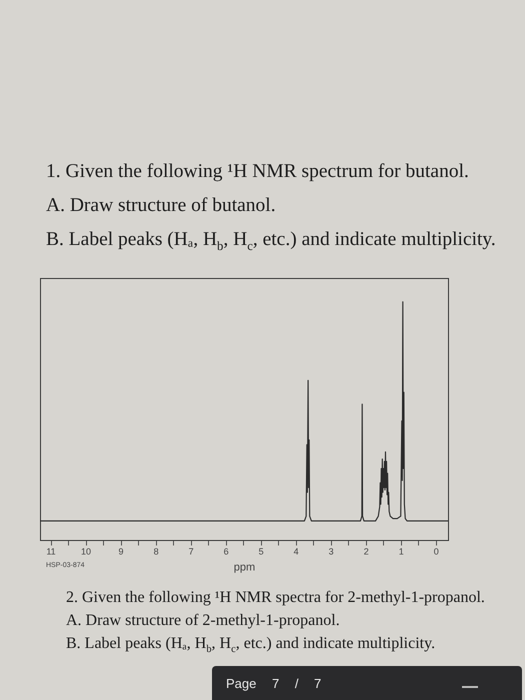 The height and width of the screenshot is (700, 525). I want to click on x-tick-label: 6, so click(226, 551).